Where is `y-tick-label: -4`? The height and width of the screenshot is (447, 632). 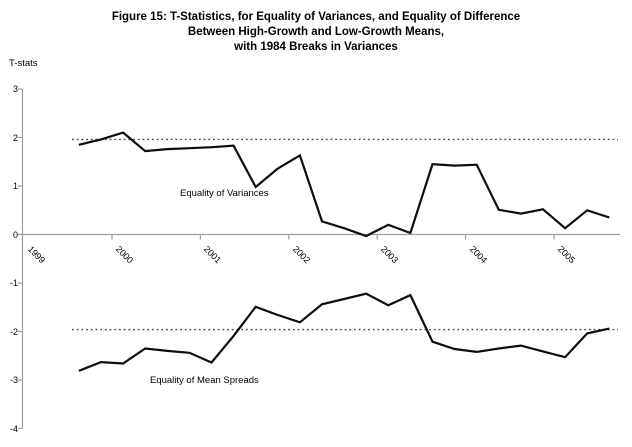
y-tick-label: -4 is located at coordinates (13, 428).